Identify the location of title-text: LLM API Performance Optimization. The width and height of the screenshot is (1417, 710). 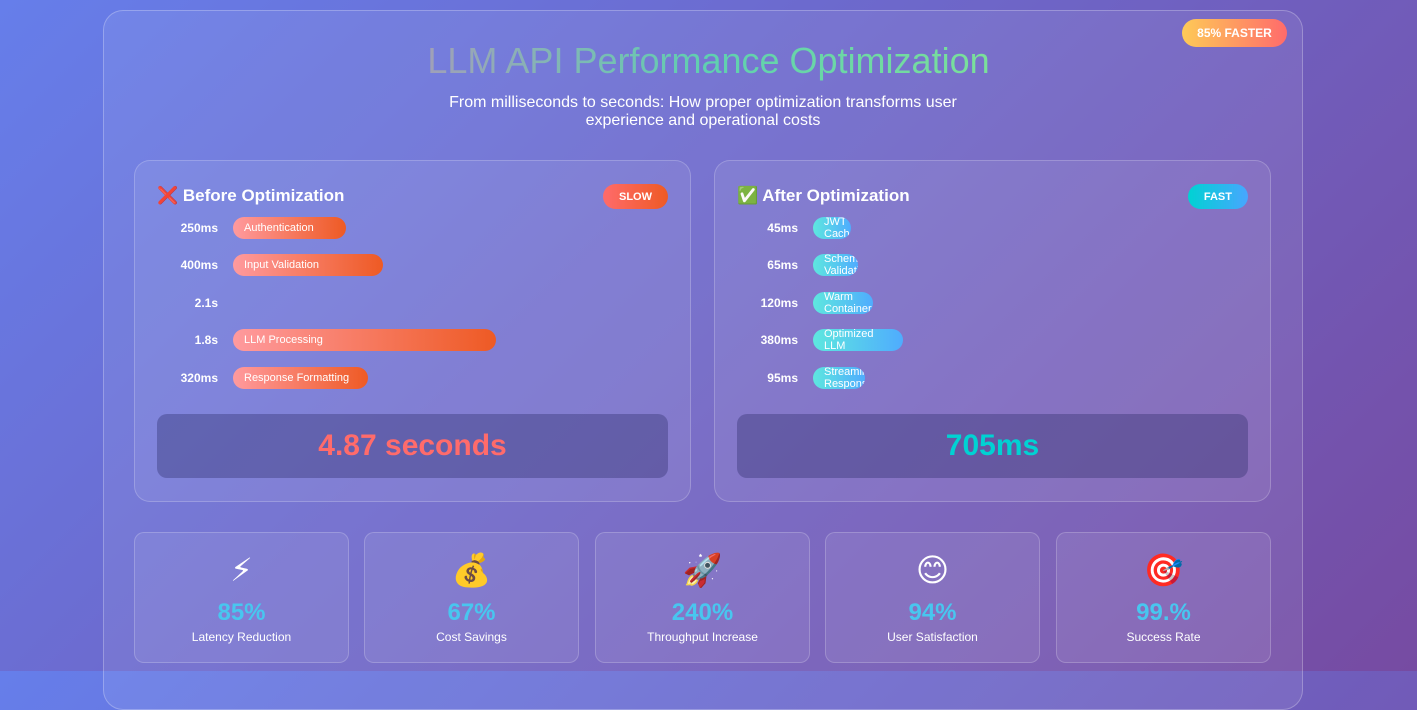
(708, 60).